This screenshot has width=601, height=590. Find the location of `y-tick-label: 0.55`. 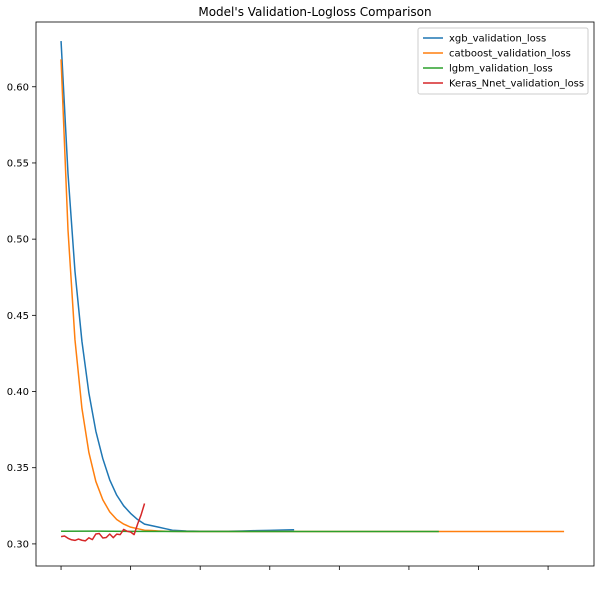

y-tick-label: 0.55 is located at coordinates (18, 163).